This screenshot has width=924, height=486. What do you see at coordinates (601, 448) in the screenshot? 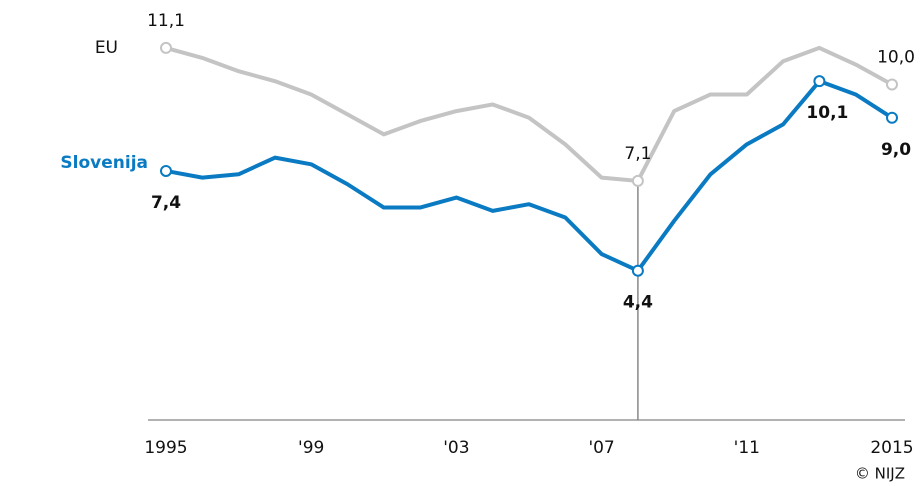
I see `x-tick-label: '07` at bounding box center [601, 448].